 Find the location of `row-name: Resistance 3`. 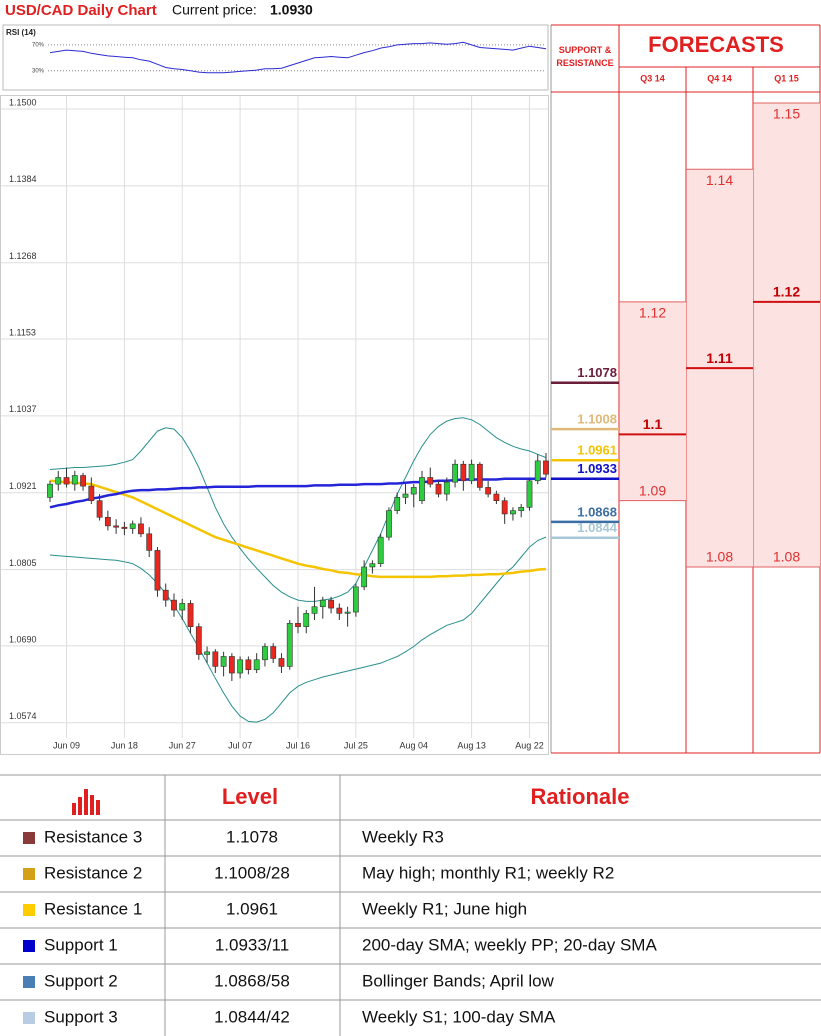

row-name: Resistance 3 is located at coordinates (93, 836).